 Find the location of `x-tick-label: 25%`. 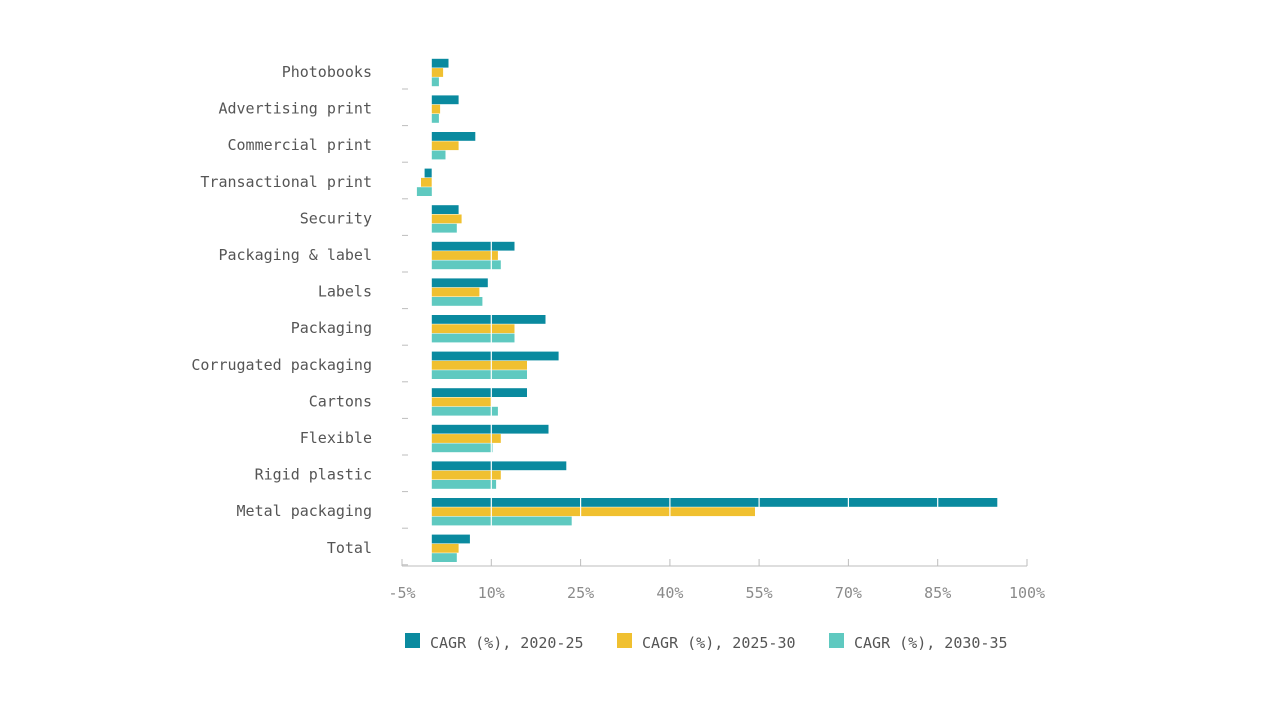

x-tick-label: 25% is located at coordinates (580, 593).